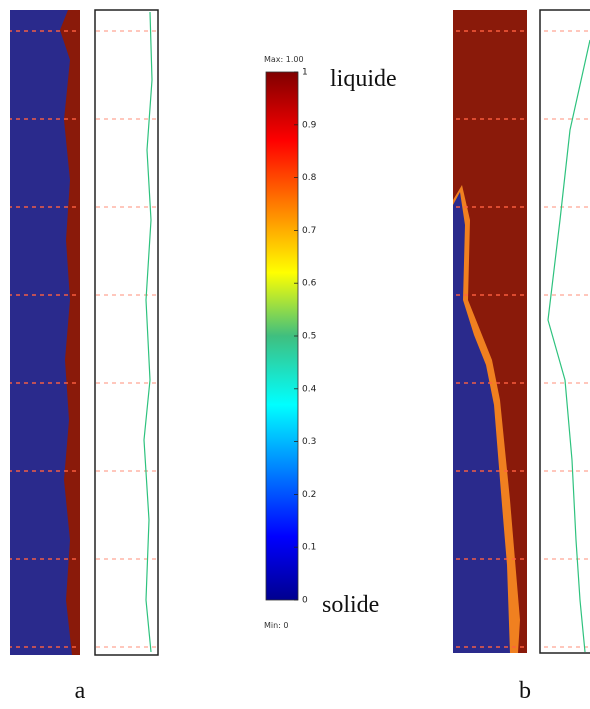 The height and width of the screenshot is (709, 590). Describe the element at coordinates (305, 601) in the screenshot. I see `tick-label: 0` at that location.